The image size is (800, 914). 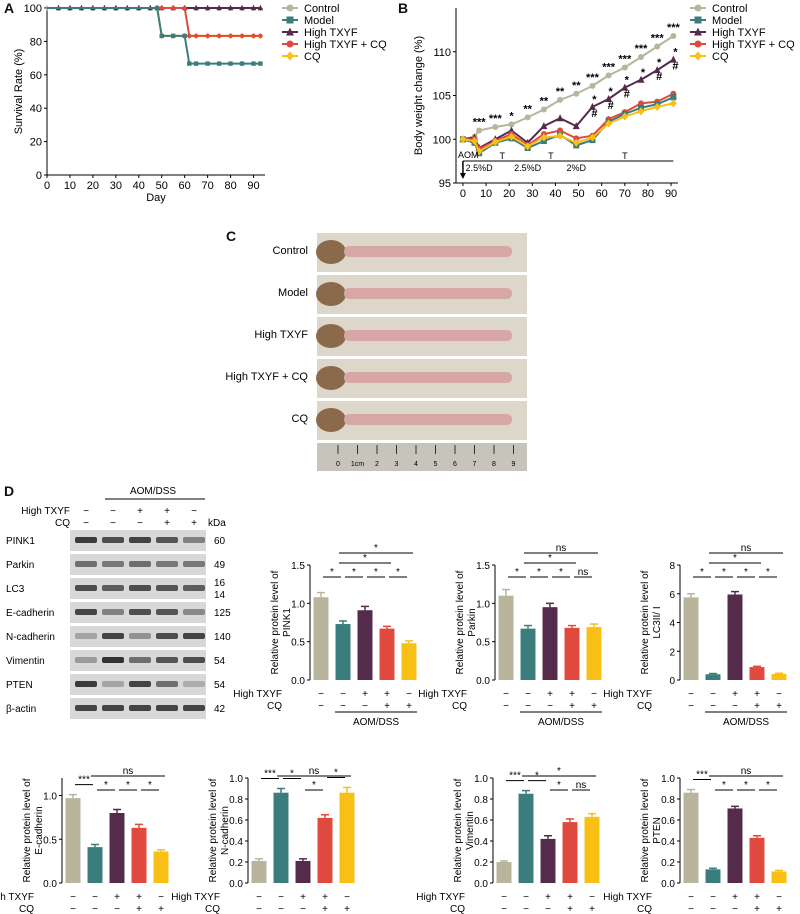 What do you see at coordinates (659, 77) in the screenshot?
I see `significance-label: #` at bounding box center [659, 77].